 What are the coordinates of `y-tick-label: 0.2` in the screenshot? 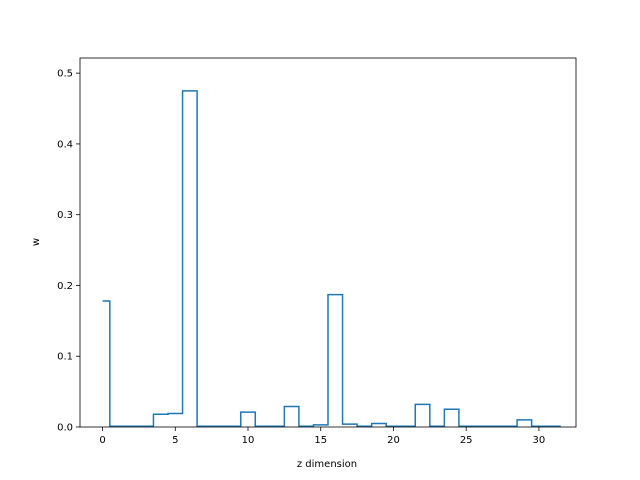 It's located at (65, 286).